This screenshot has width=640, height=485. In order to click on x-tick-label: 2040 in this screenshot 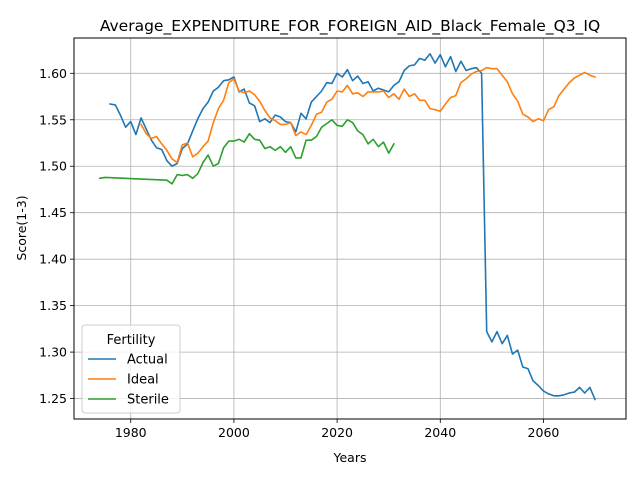, I will do `click(440, 432)`.